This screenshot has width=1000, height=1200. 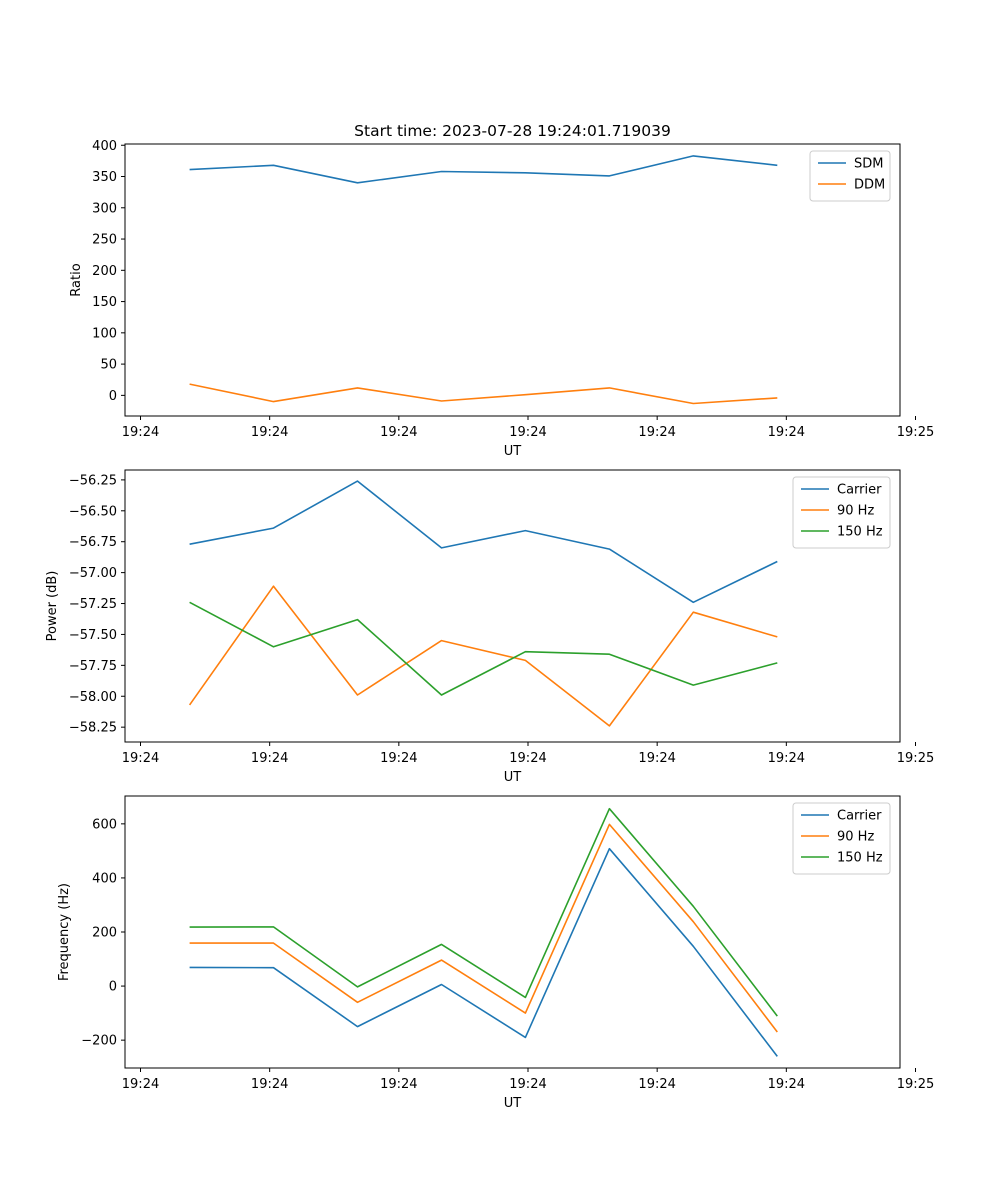 I want to click on y-tick-label: 100, so click(x=104, y=333).